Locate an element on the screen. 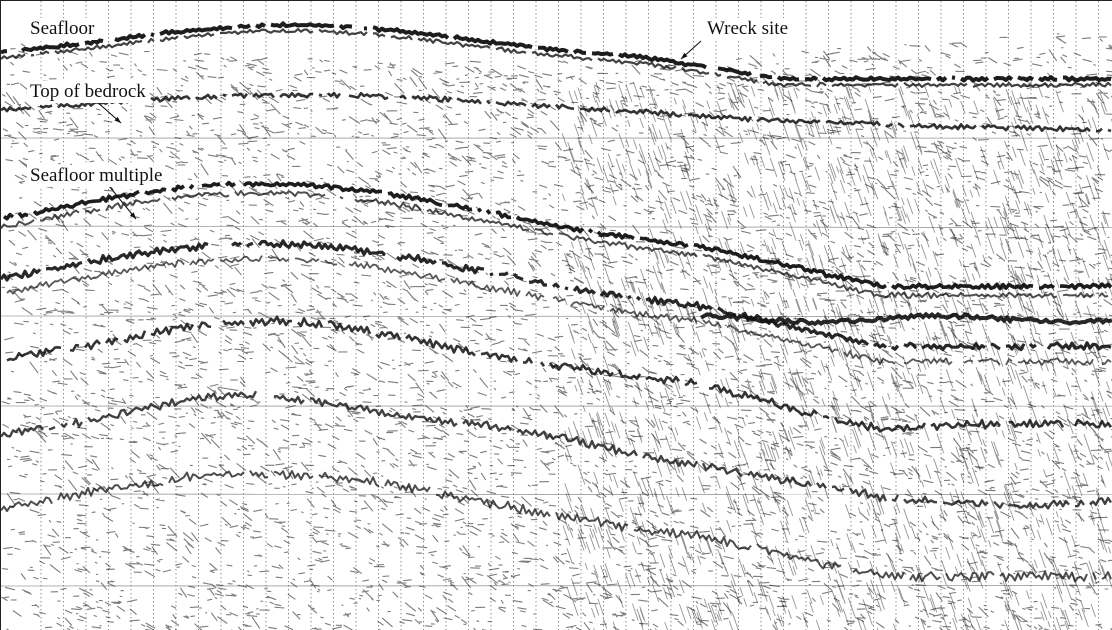  wreck-arrow-head is located at coordinates (684, 55).